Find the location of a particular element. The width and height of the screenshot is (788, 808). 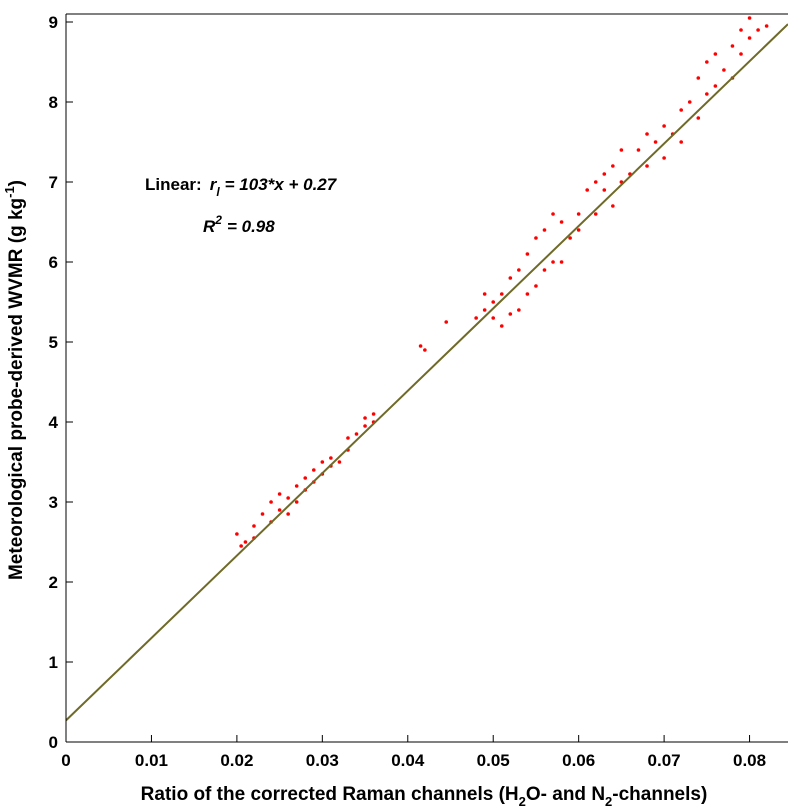

y-tick-label: 7 is located at coordinates (53, 182).